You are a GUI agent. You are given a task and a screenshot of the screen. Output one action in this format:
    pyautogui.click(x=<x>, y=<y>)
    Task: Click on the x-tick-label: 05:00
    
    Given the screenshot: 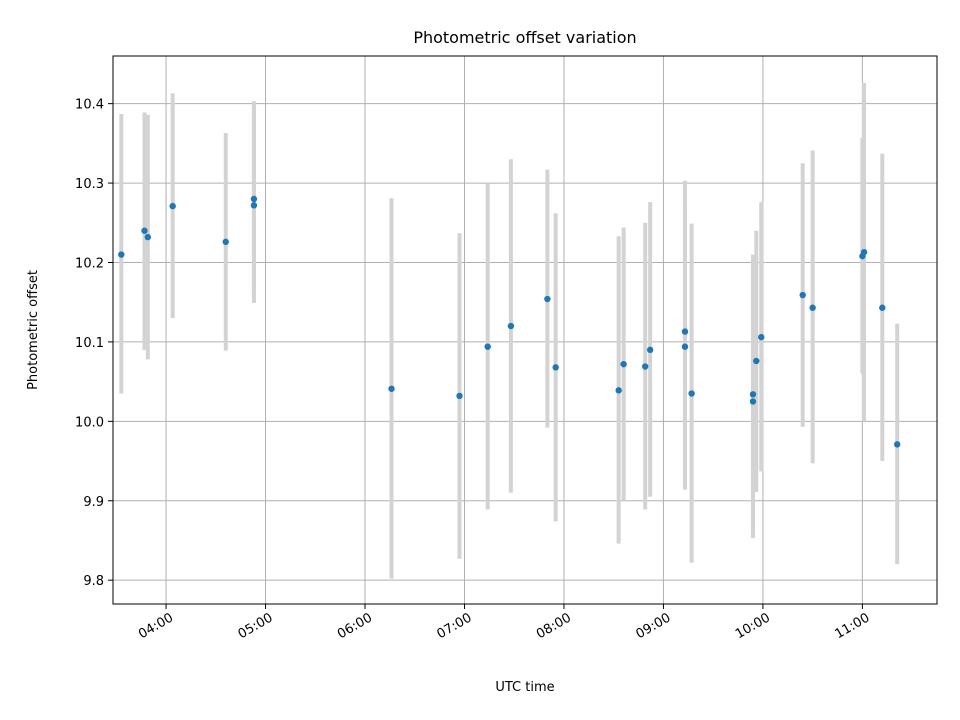 What is the action you would take?
    pyautogui.click(x=256, y=626)
    